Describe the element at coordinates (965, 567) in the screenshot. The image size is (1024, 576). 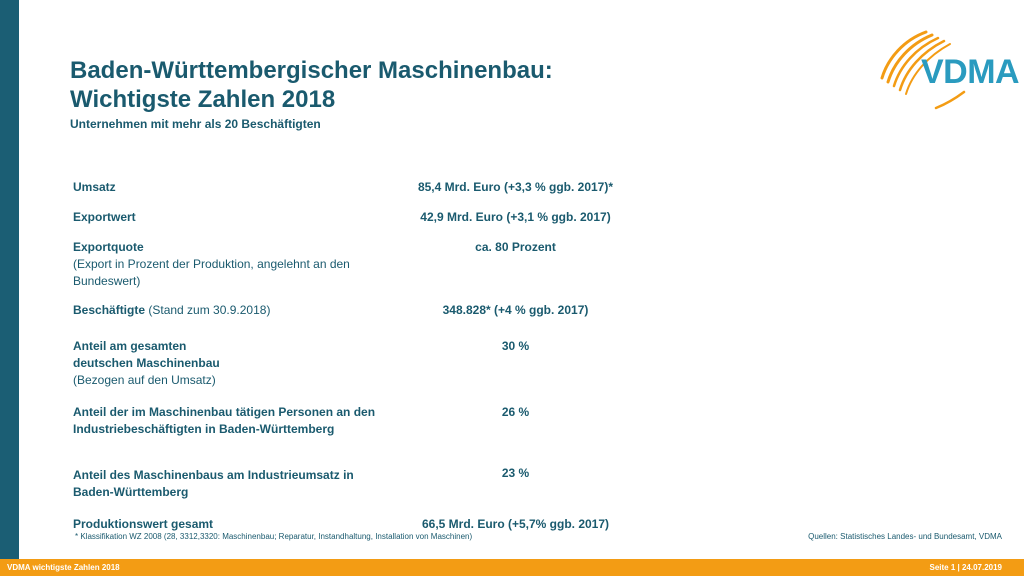
I see `footer-page-info: Seite 1 | 24.07.2019` at that location.